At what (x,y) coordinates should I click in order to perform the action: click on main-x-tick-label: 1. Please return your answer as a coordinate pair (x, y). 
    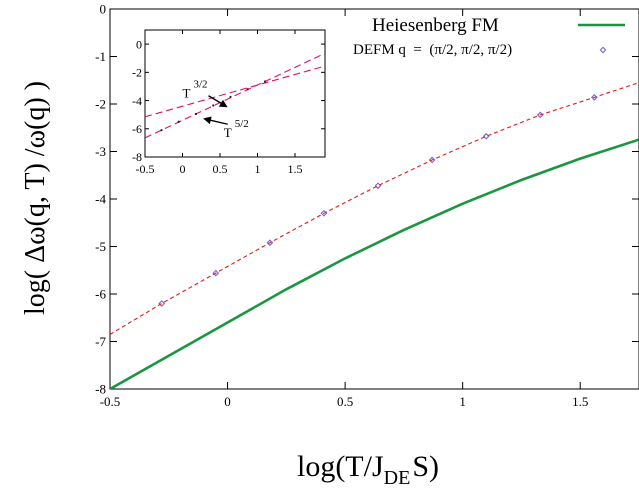
    Looking at the image, I should click on (462, 401).